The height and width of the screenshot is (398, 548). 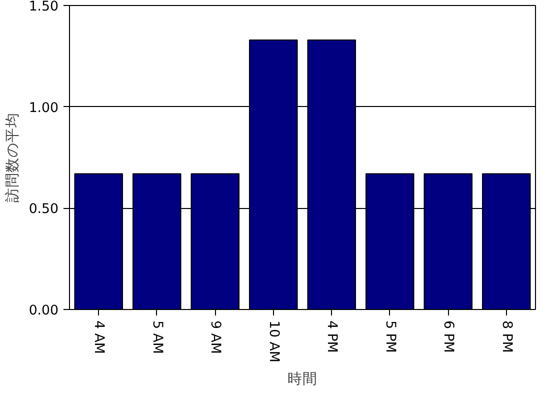 What do you see at coordinates (390, 336) in the screenshot?
I see `x-tick-label: 5 PM` at bounding box center [390, 336].